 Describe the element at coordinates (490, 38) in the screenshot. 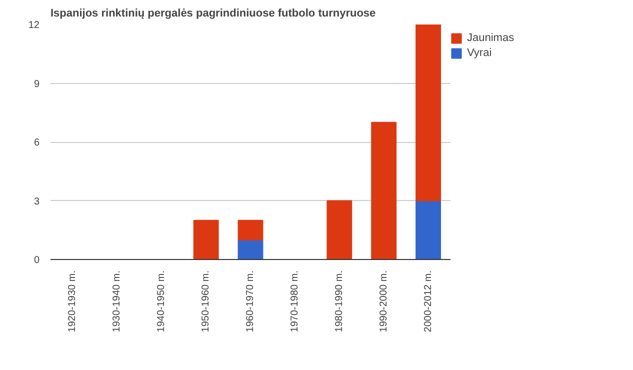

I see `legend-label: Jaunimas` at that location.